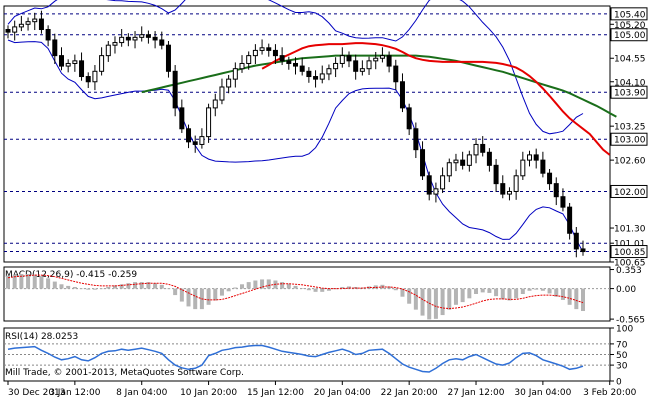  I want to click on price-tick-label: 102.00, so click(630, 193).